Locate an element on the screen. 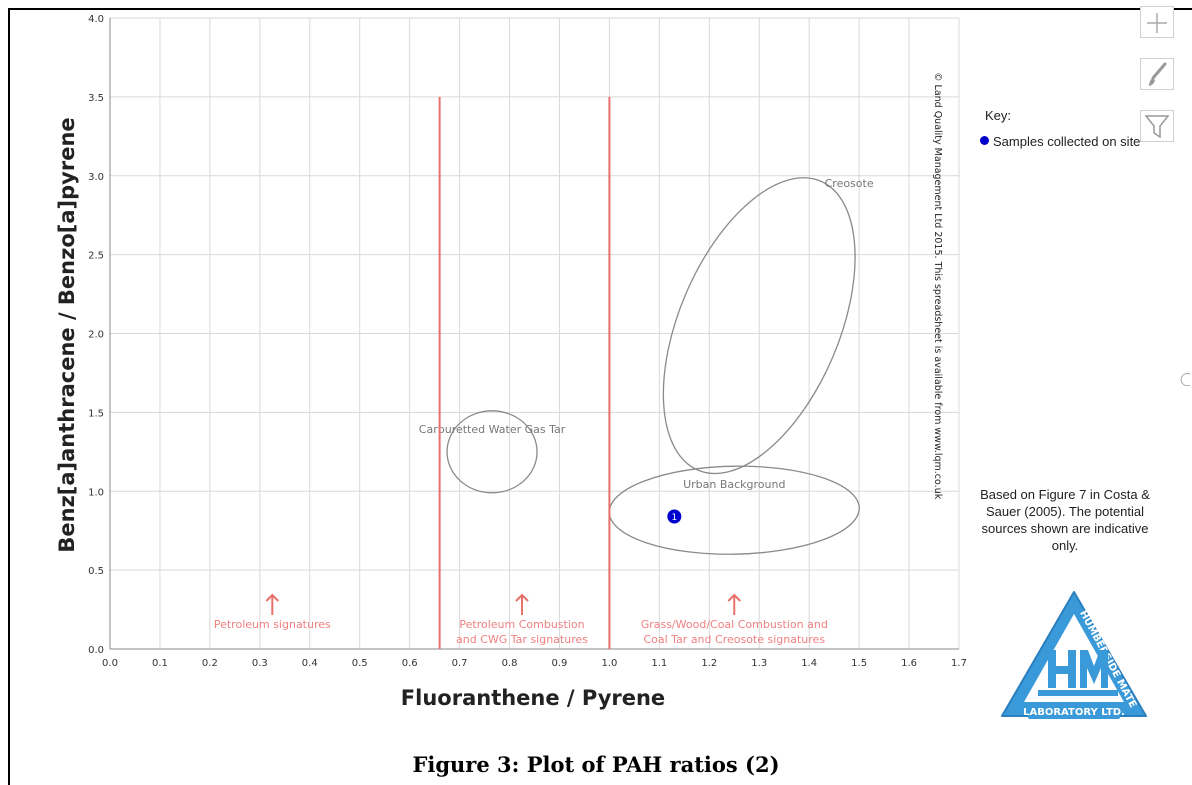 This screenshot has width=1192, height=785. x-tick-label: 1.6 is located at coordinates (909, 663).